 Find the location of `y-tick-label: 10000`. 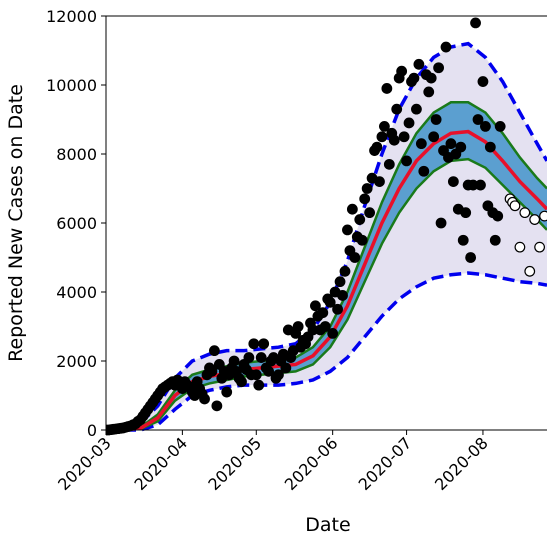

y-tick-label: 10000 is located at coordinates (71, 85).